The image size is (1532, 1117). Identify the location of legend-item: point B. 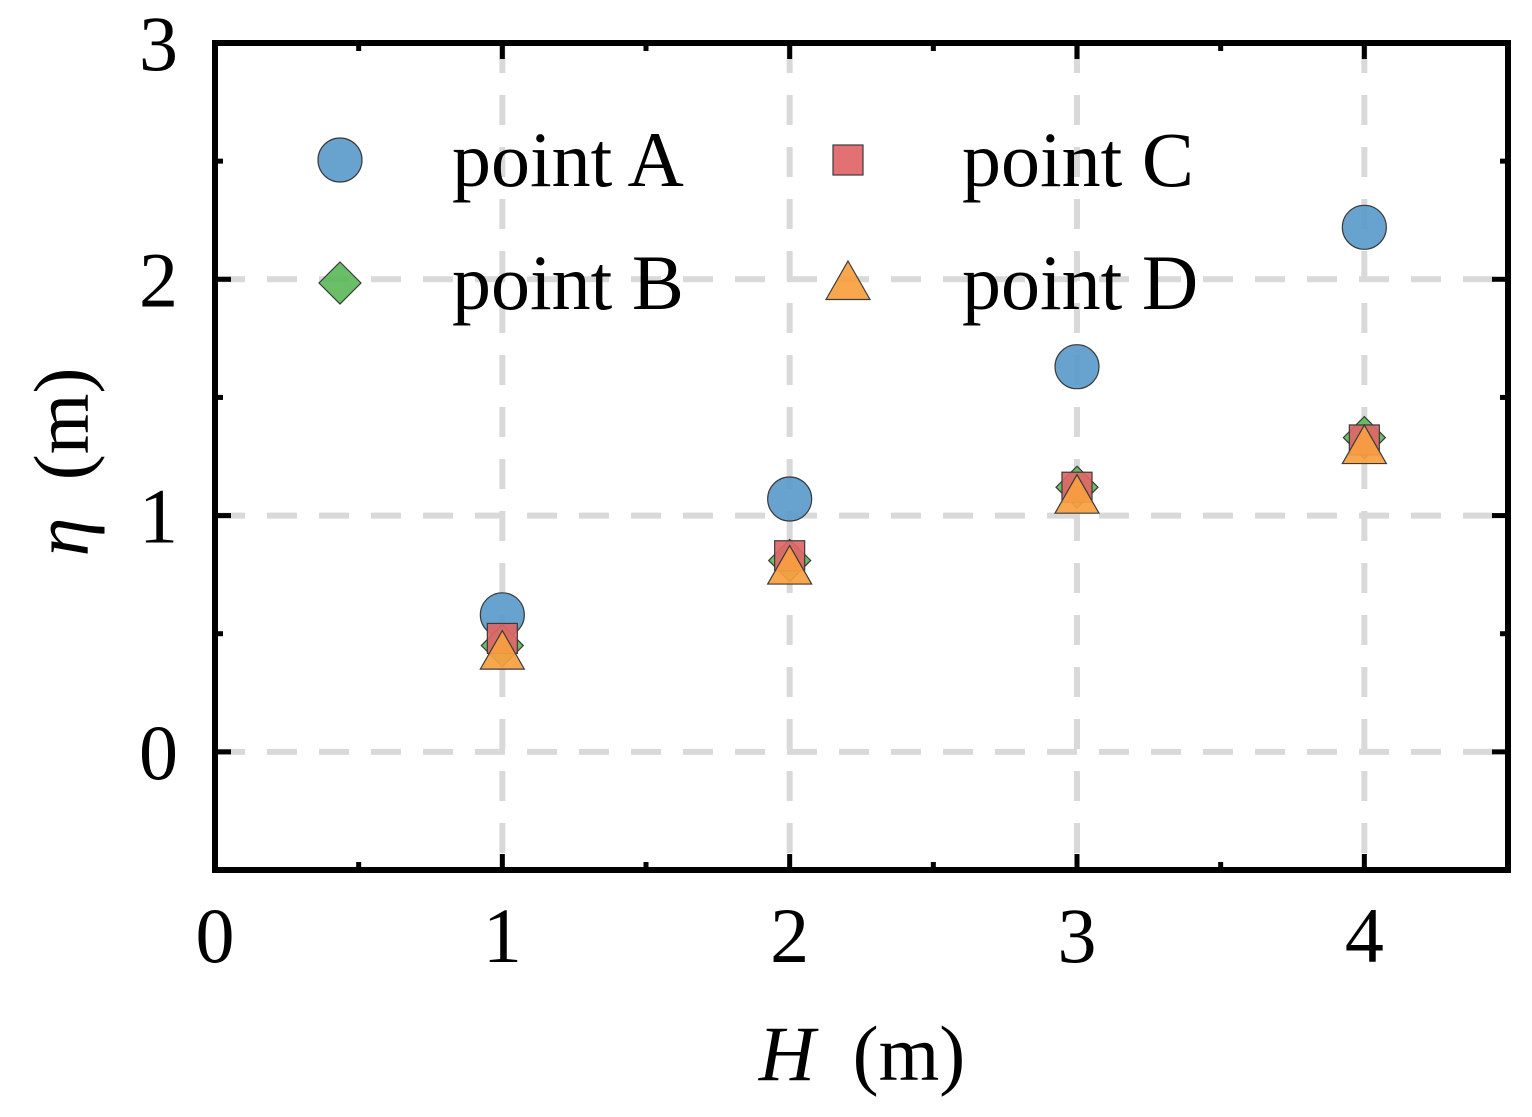
(501, 282).